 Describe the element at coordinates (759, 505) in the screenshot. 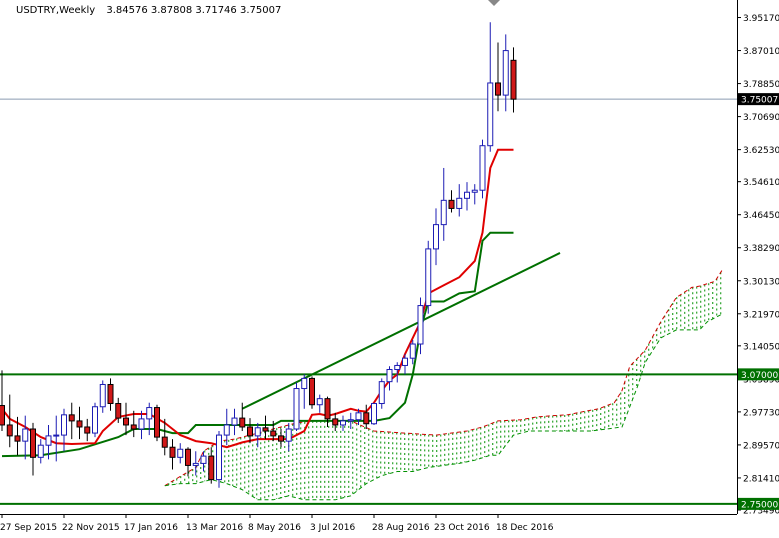

I see `level-price-label: 2.75000` at that location.